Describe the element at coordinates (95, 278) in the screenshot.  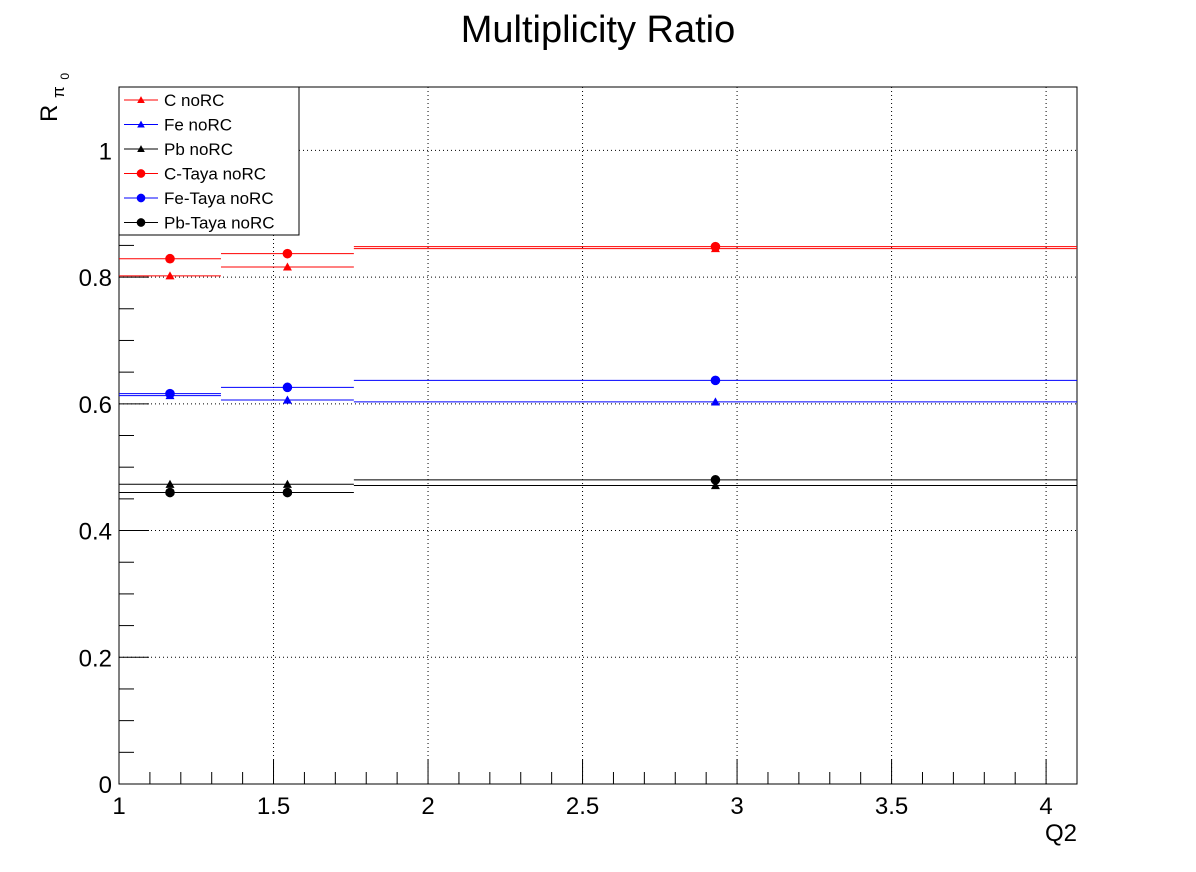
I see `y-tick-label: 0.8` at that location.